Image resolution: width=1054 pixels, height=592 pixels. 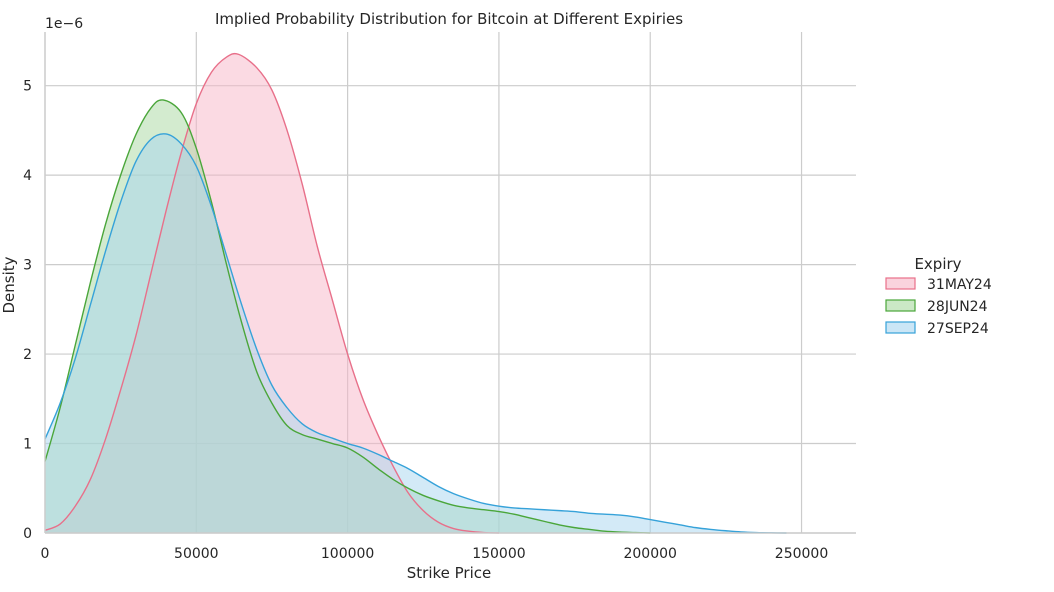 I want to click on y-tick-label: 1, so click(x=27, y=445).